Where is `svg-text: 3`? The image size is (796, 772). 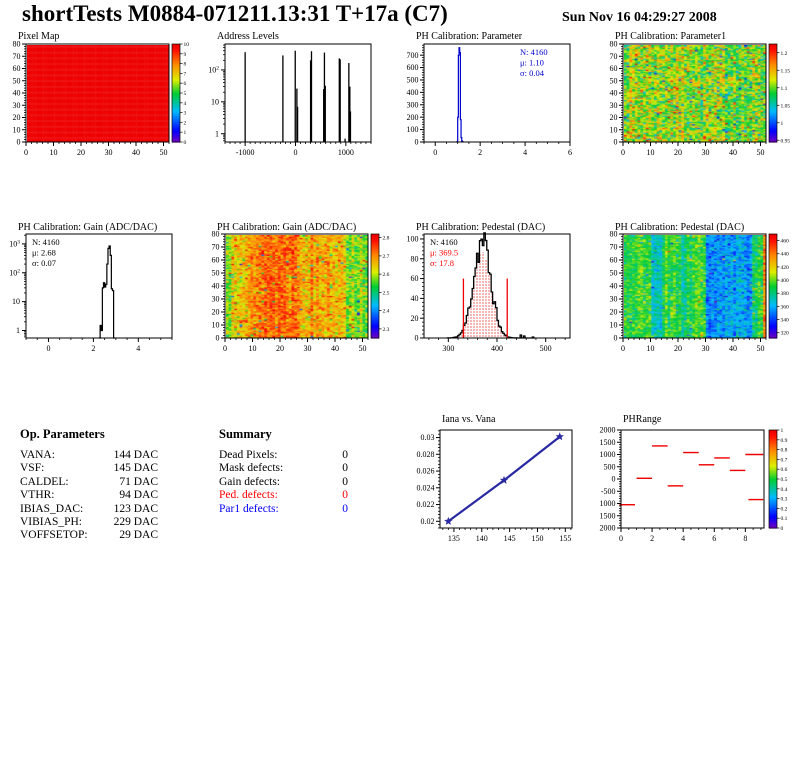 svg-text: 3 is located at coordinates (185, 114).